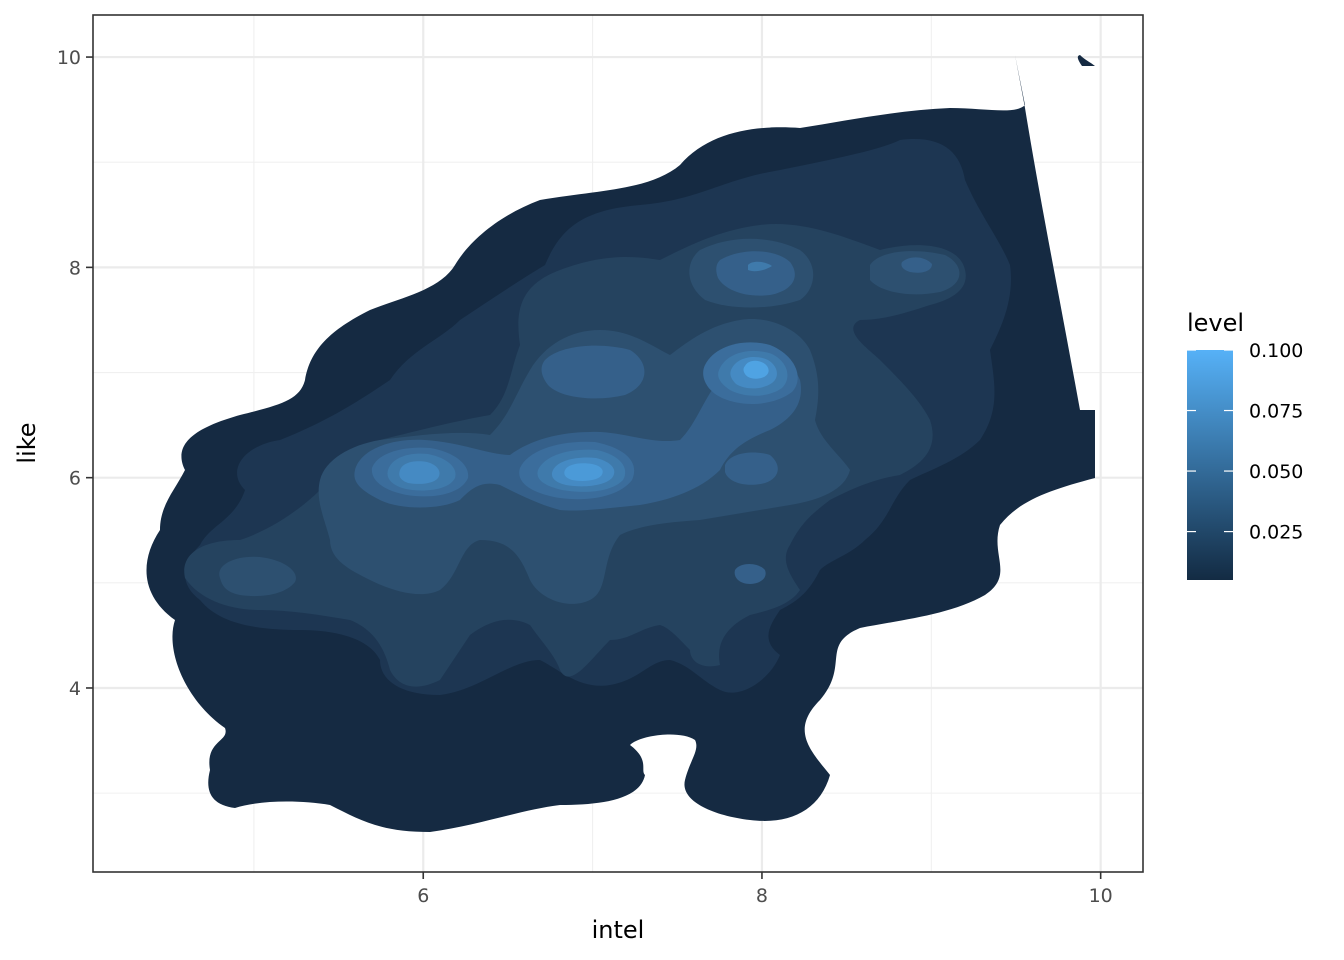 This screenshot has height=960, width=1344. What do you see at coordinates (593, 372) in the screenshot?
I see `contour-band-5-mid` at bounding box center [593, 372].